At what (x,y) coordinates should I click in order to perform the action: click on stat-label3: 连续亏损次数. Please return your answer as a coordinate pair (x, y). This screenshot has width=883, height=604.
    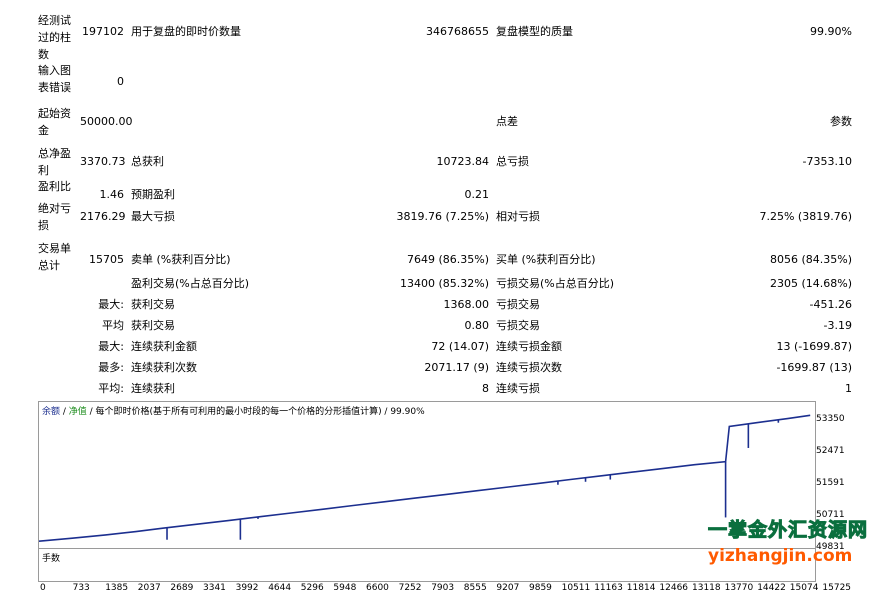
    Looking at the image, I should click on (529, 367).